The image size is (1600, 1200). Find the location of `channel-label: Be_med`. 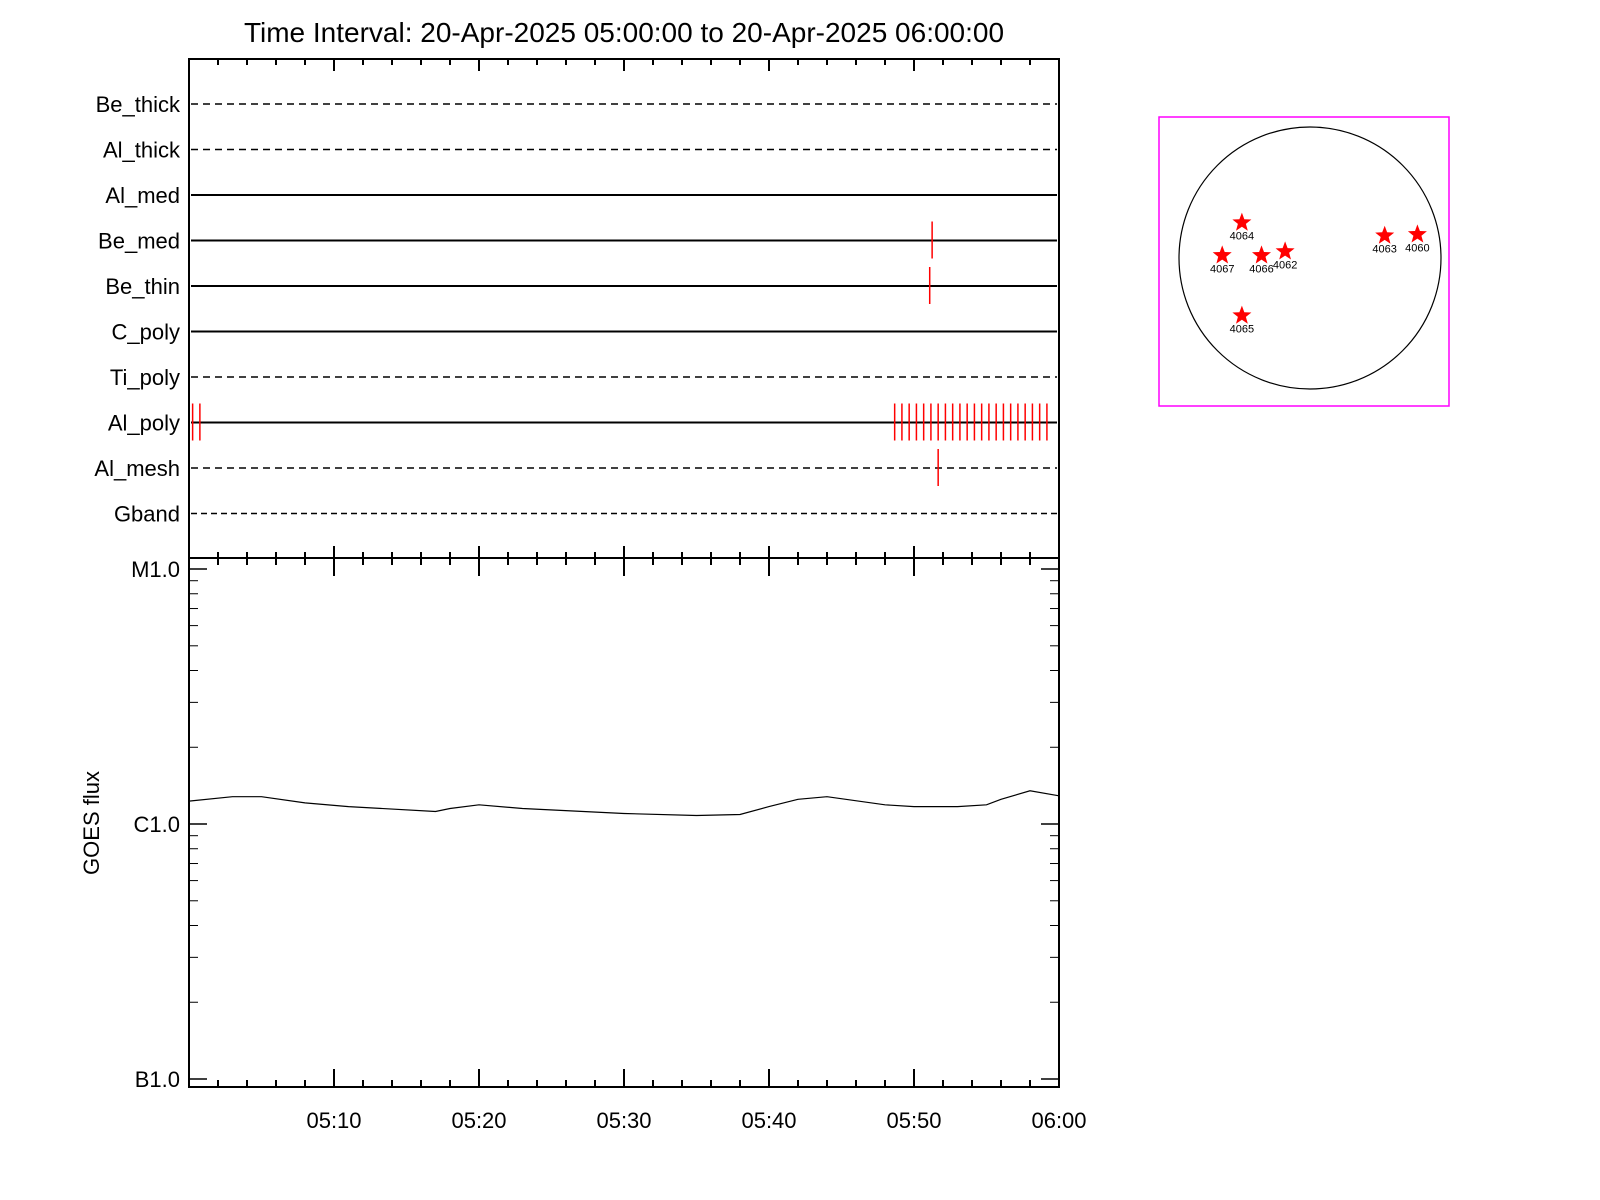

channel-label: Be_med is located at coordinates (139, 241).